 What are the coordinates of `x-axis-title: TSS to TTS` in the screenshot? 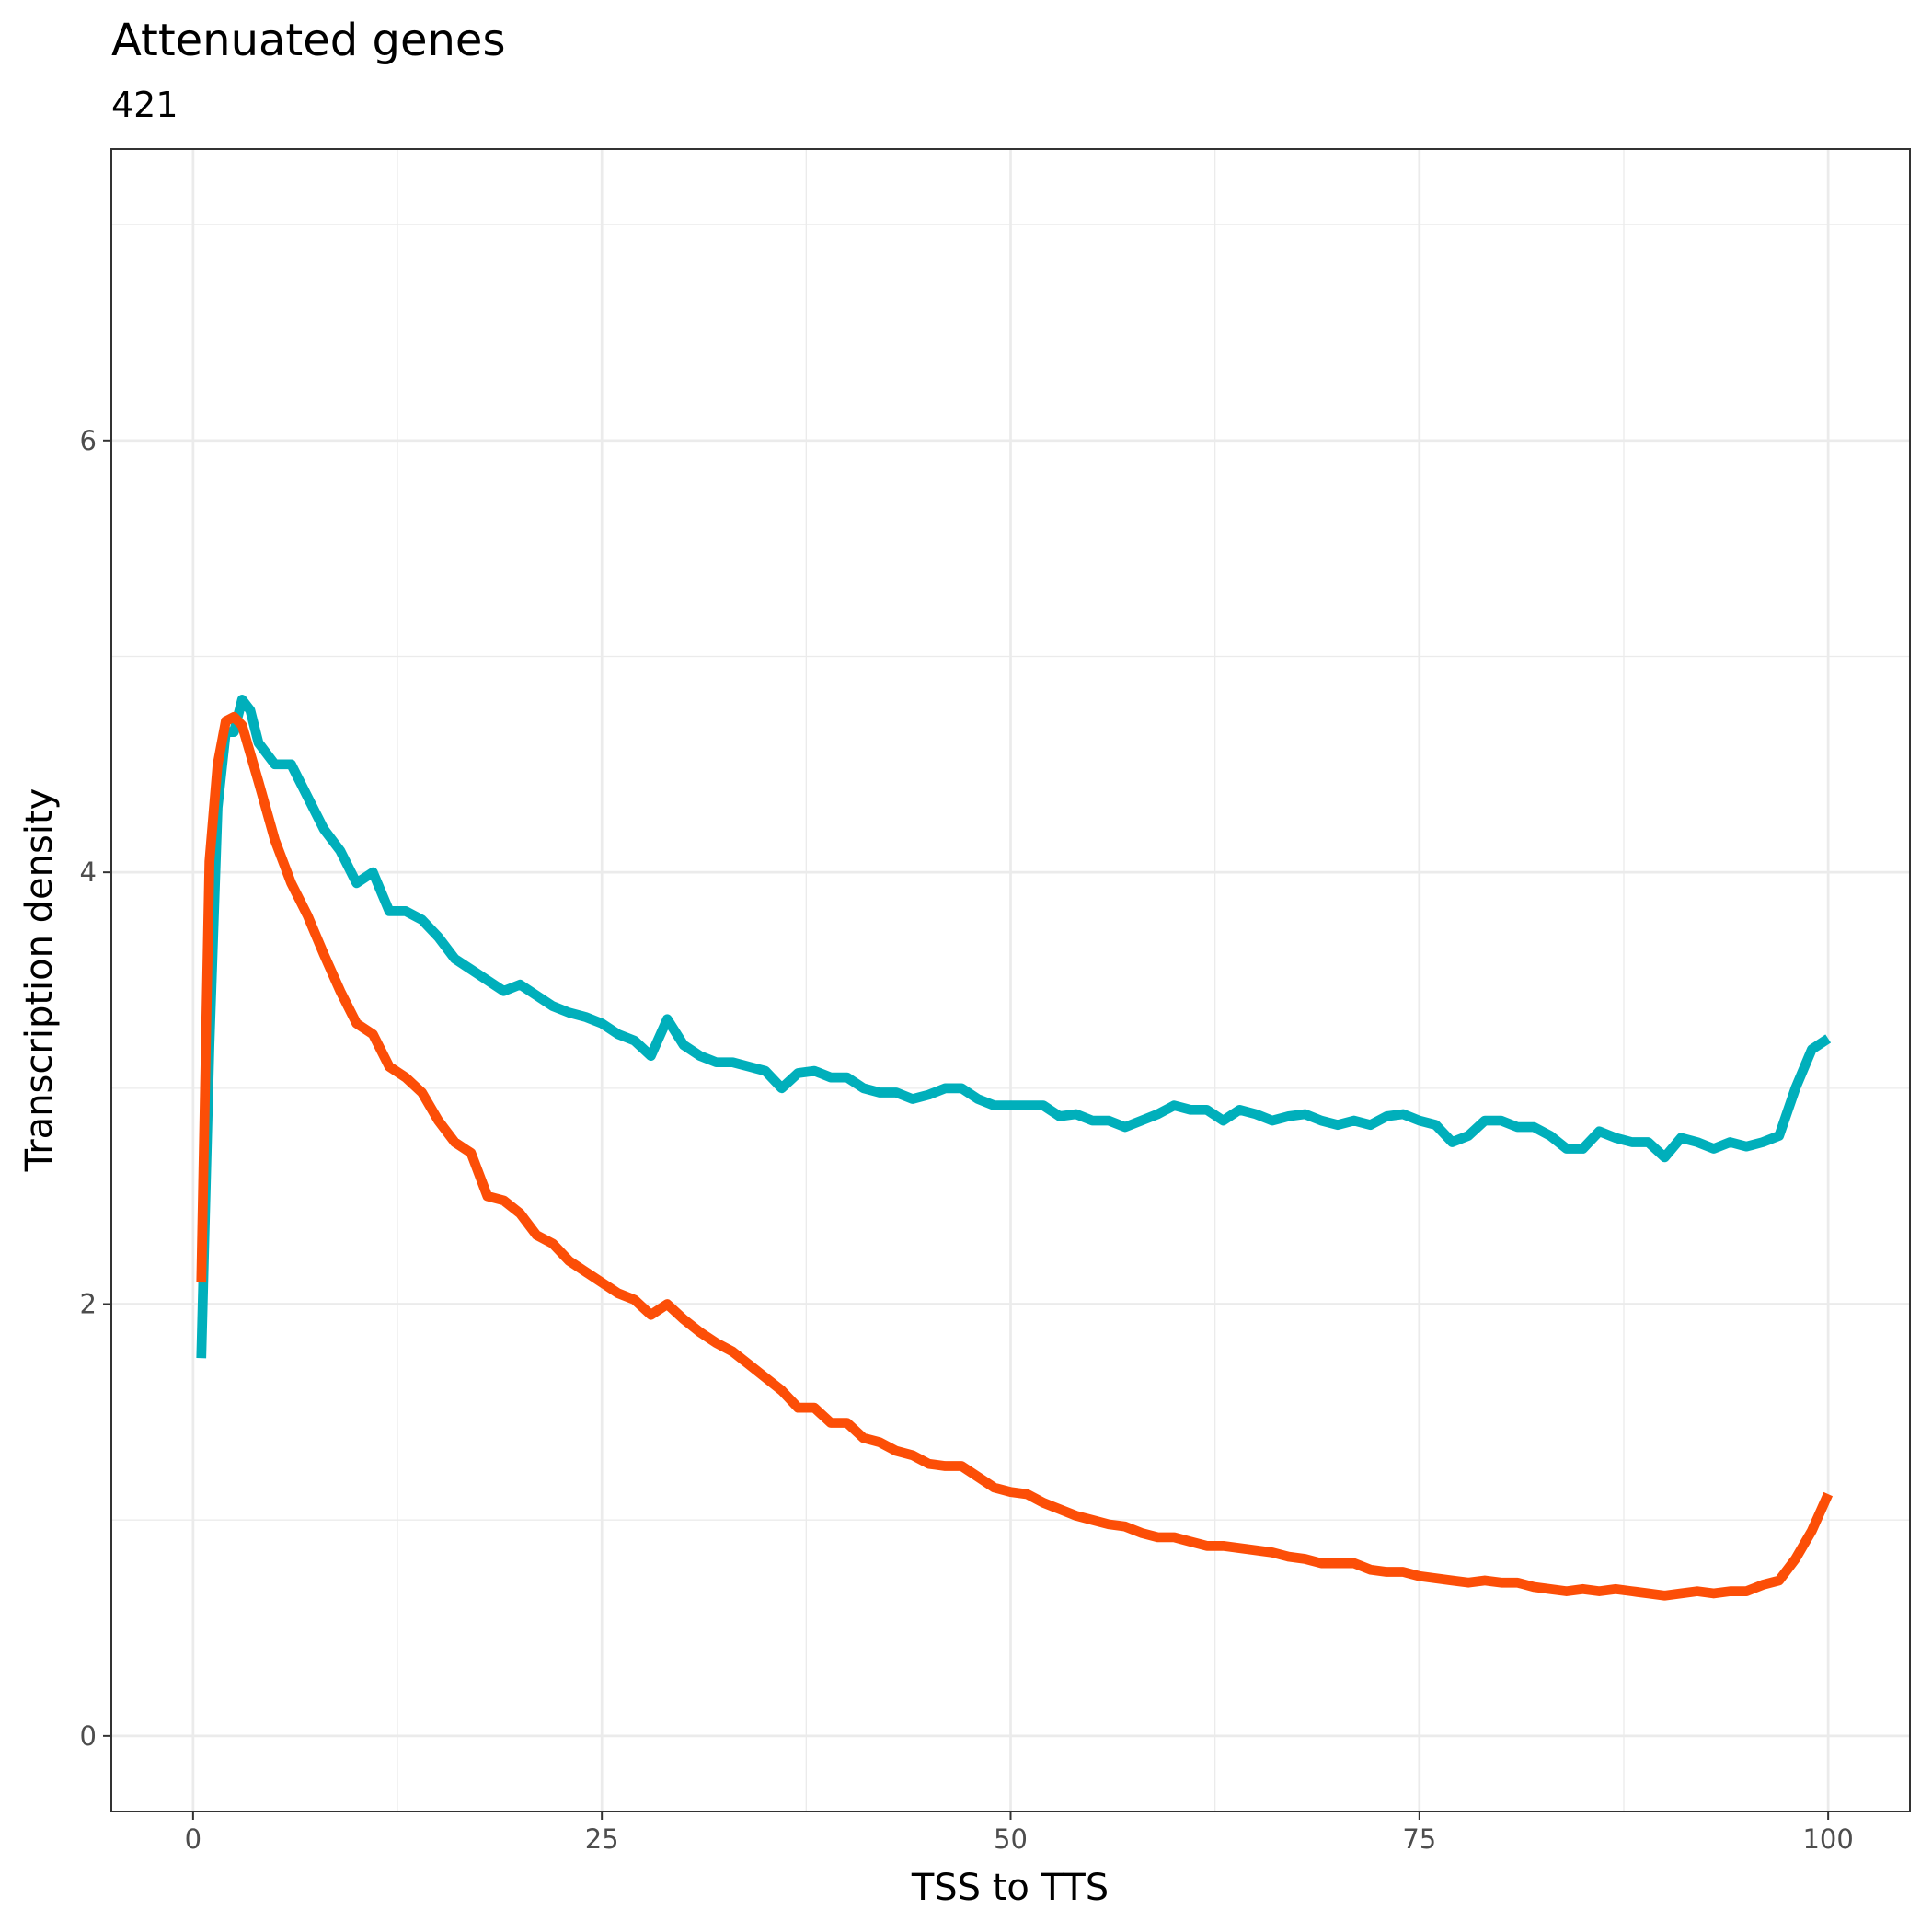 It's located at (1010, 1888).